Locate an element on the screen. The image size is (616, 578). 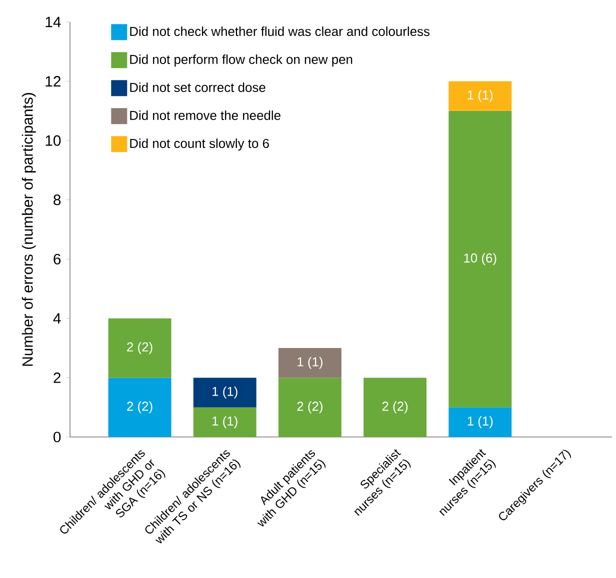
y-tick-label: 10 is located at coordinates (53, 140).